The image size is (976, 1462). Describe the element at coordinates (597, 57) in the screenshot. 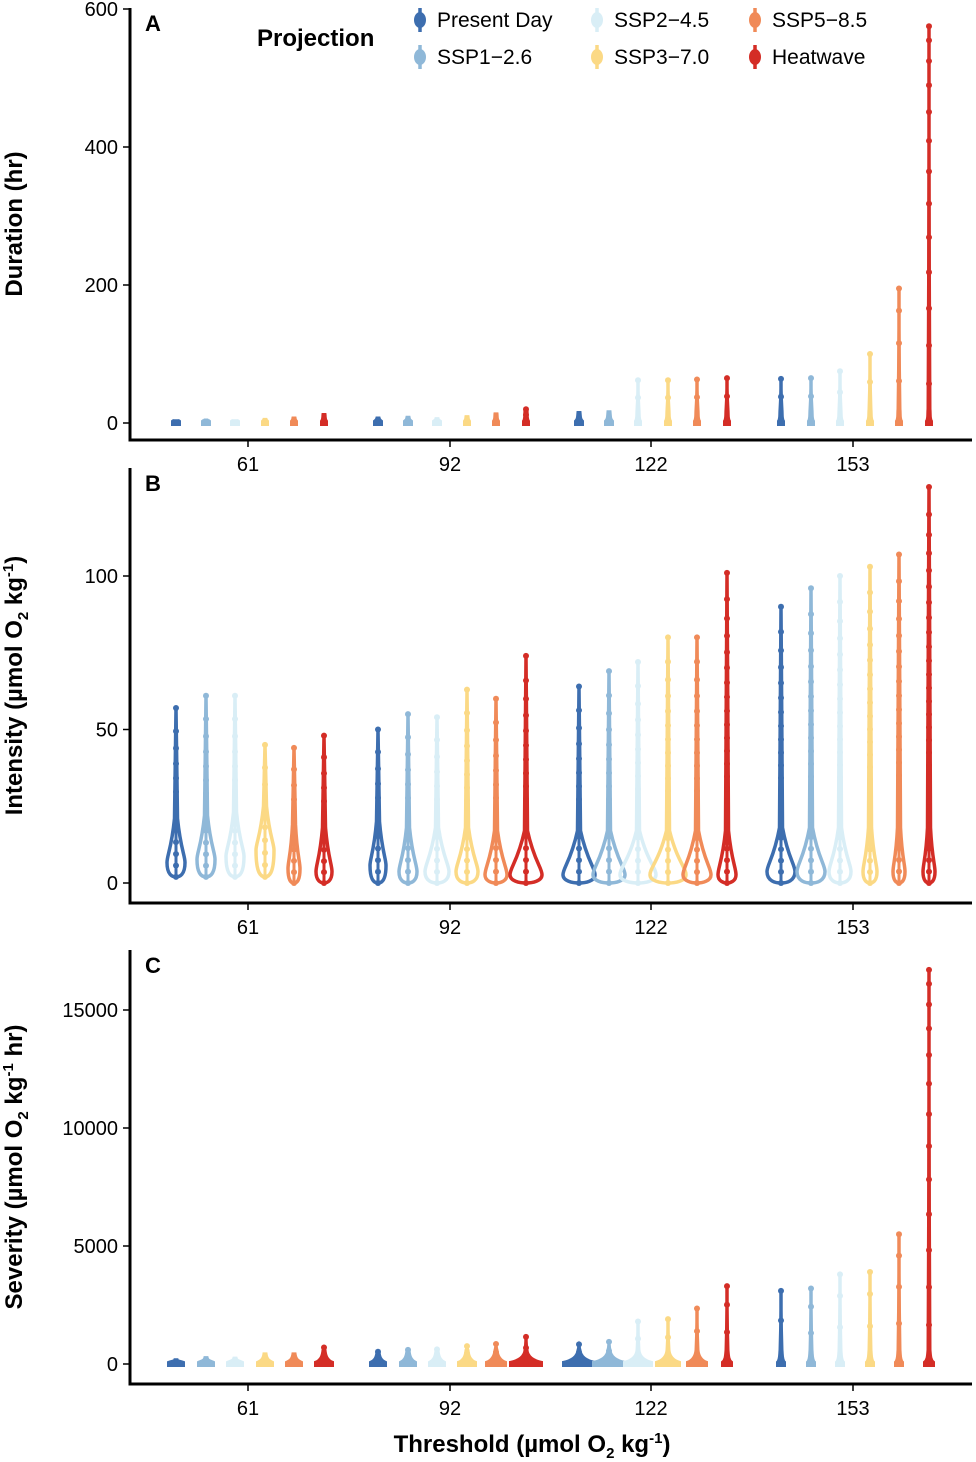

I see `legend-key-dot` at that location.